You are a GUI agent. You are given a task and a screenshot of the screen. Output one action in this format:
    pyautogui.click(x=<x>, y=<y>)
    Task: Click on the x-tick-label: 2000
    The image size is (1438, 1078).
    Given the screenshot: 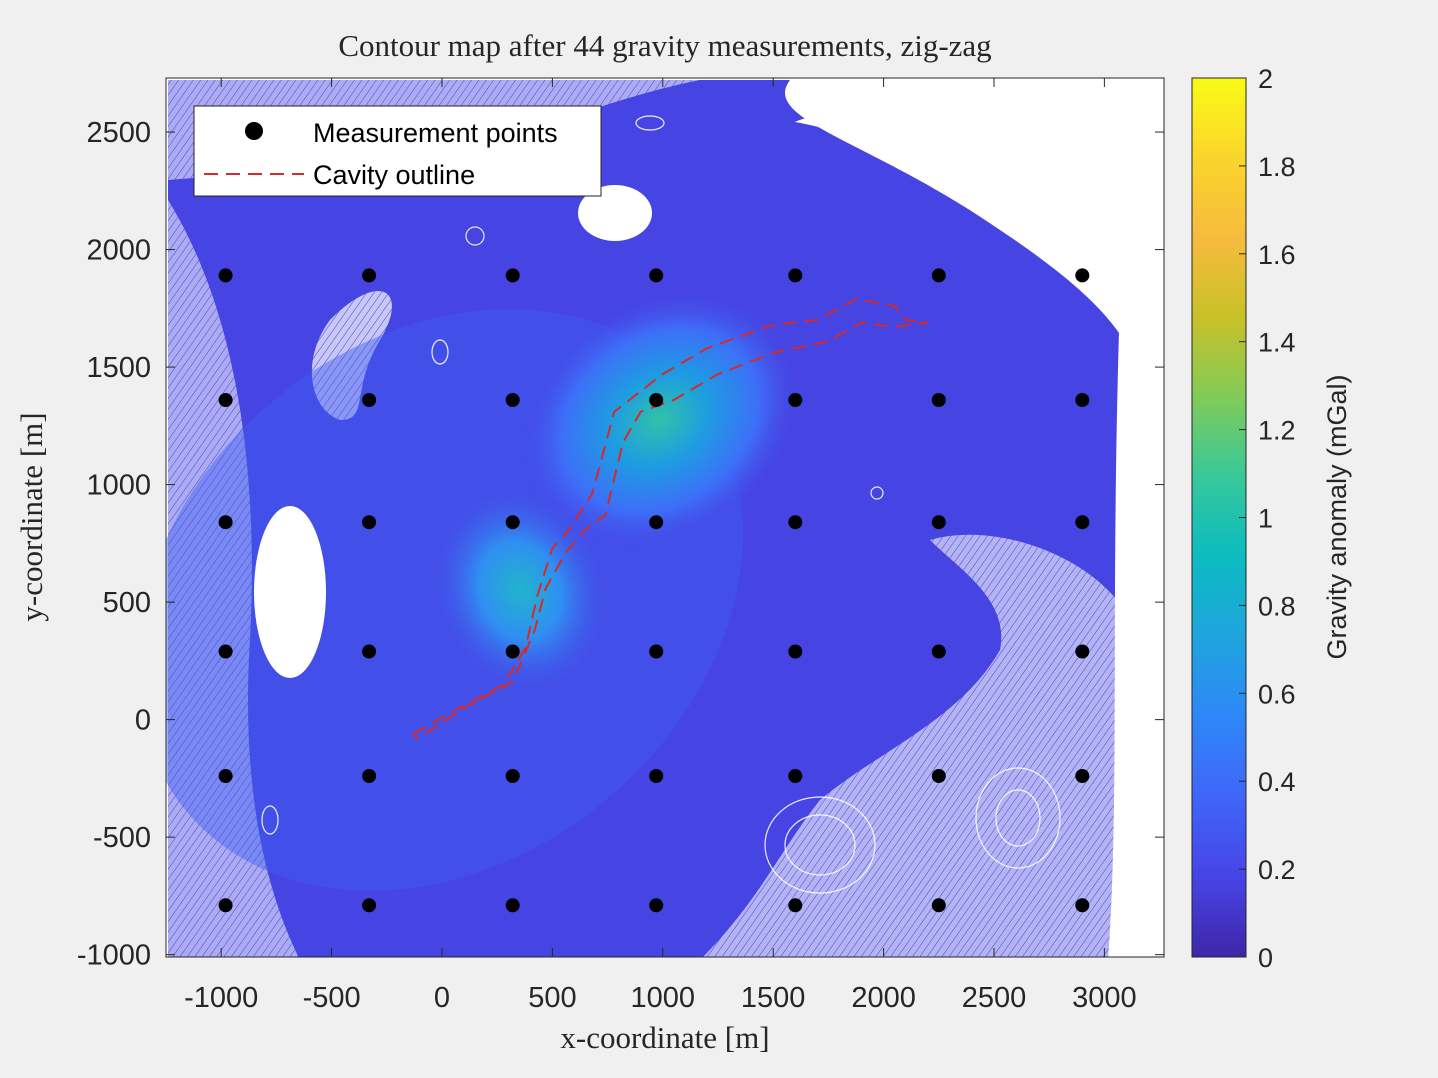 What is the action you would take?
    pyautogui.click(x=883, y=998)
    